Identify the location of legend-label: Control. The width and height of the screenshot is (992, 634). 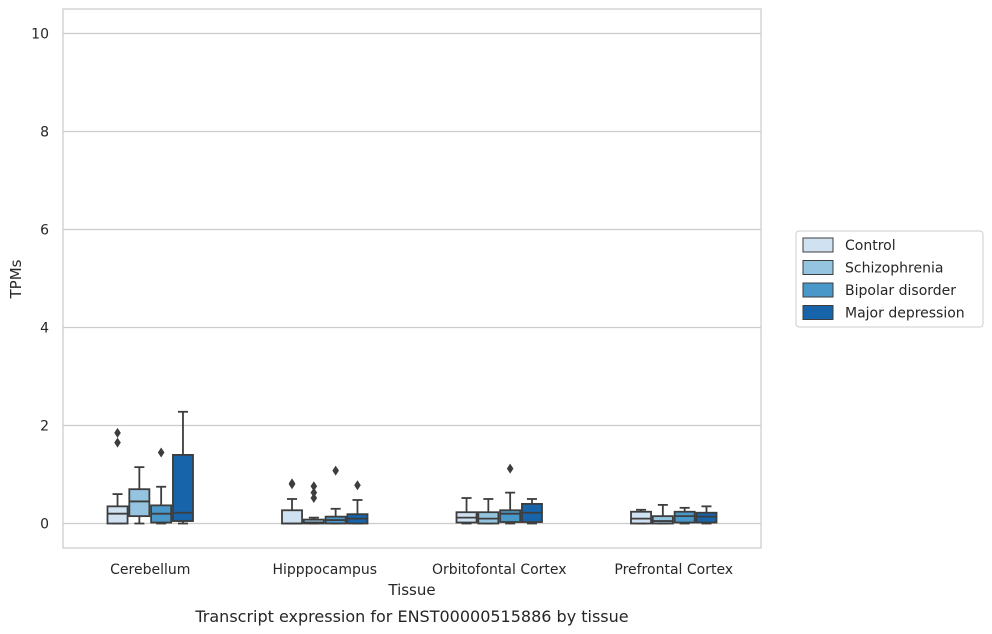
(870, 246).